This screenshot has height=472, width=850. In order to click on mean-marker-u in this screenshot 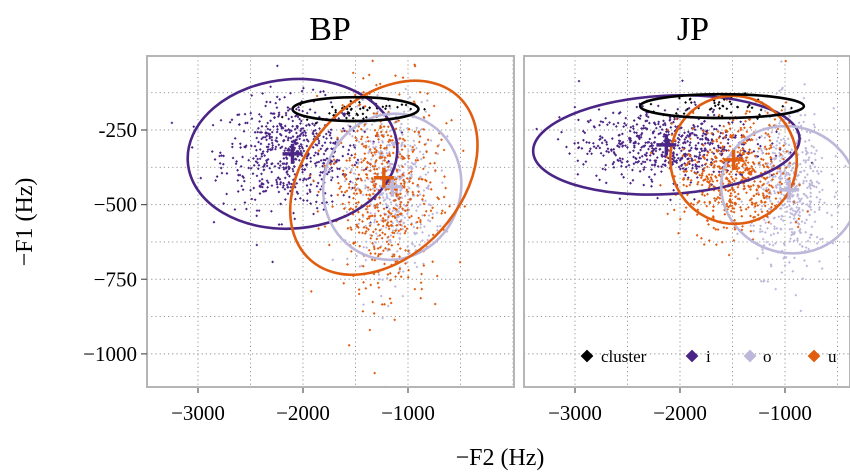, I will do `click(383, 177)`.